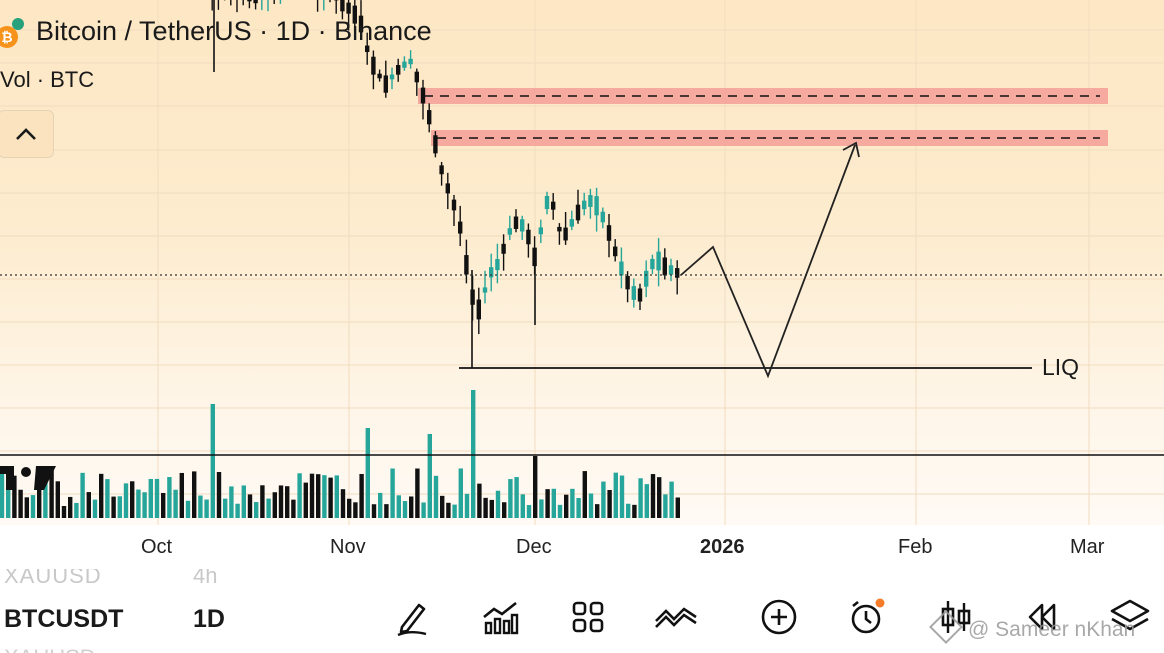  Describe the element at coordinates (588, 617) in the screenshot. I see `layout-button` at that location.